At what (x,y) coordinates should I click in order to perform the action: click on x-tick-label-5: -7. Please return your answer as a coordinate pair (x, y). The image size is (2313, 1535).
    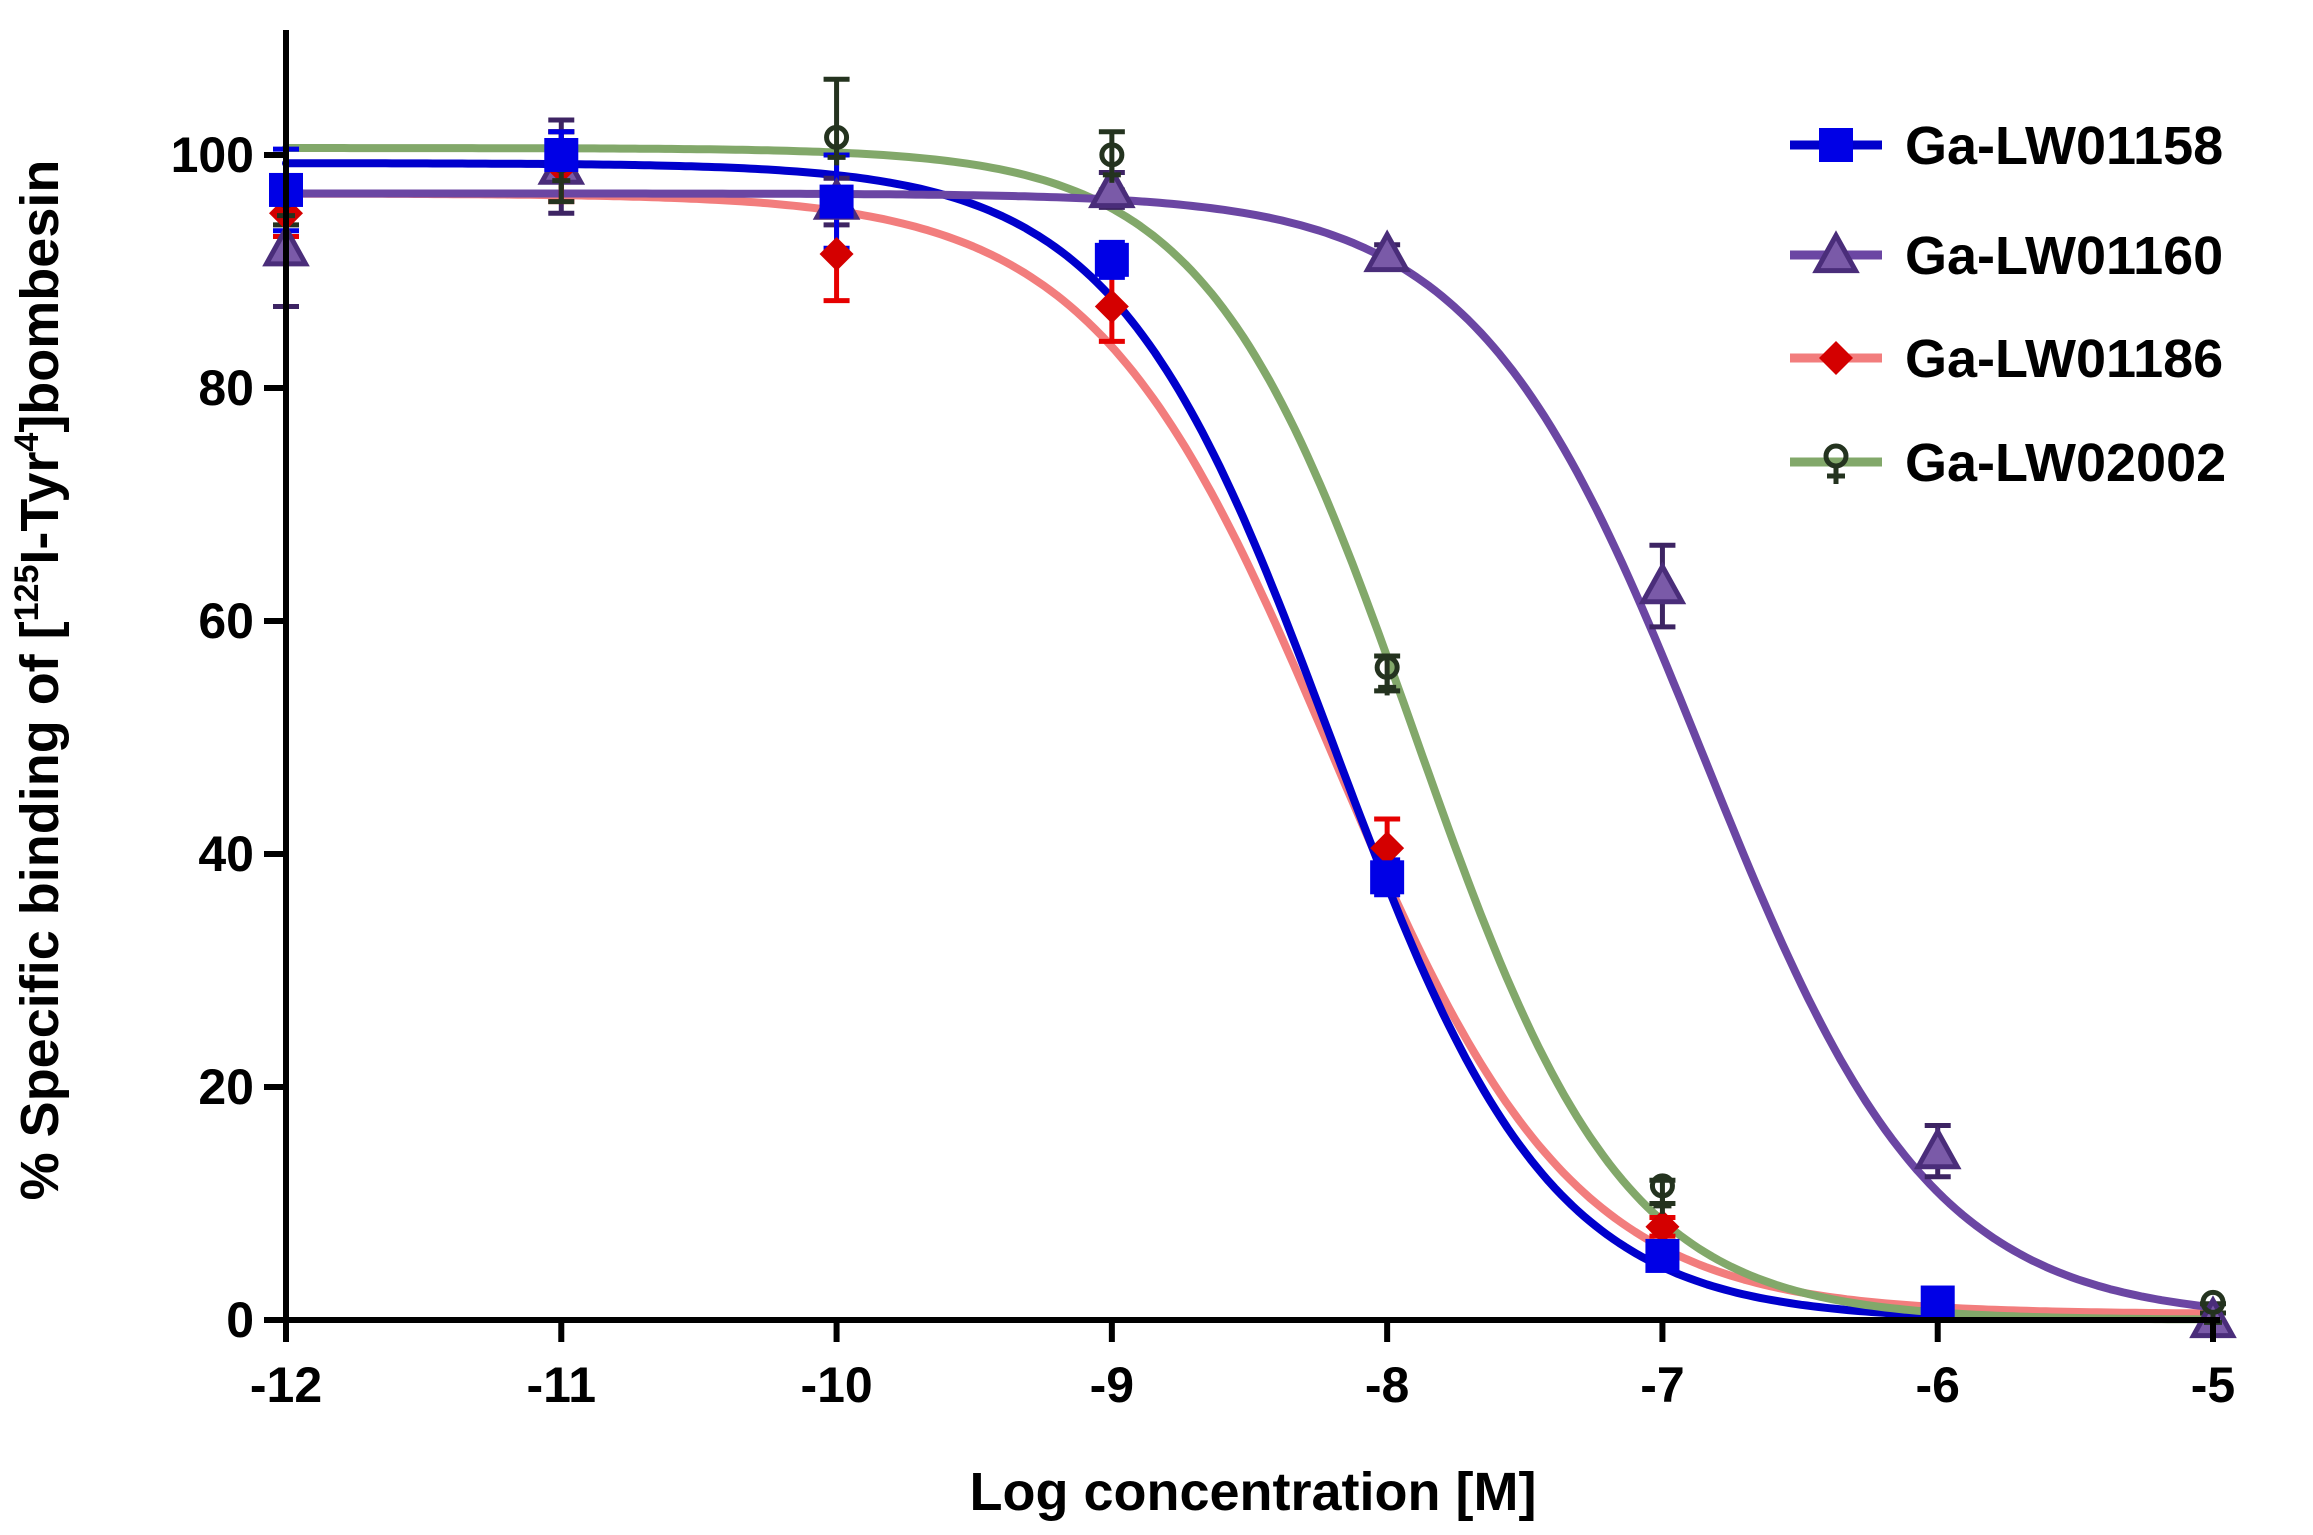
    Looking at the image, I should click on (1662, 1385).